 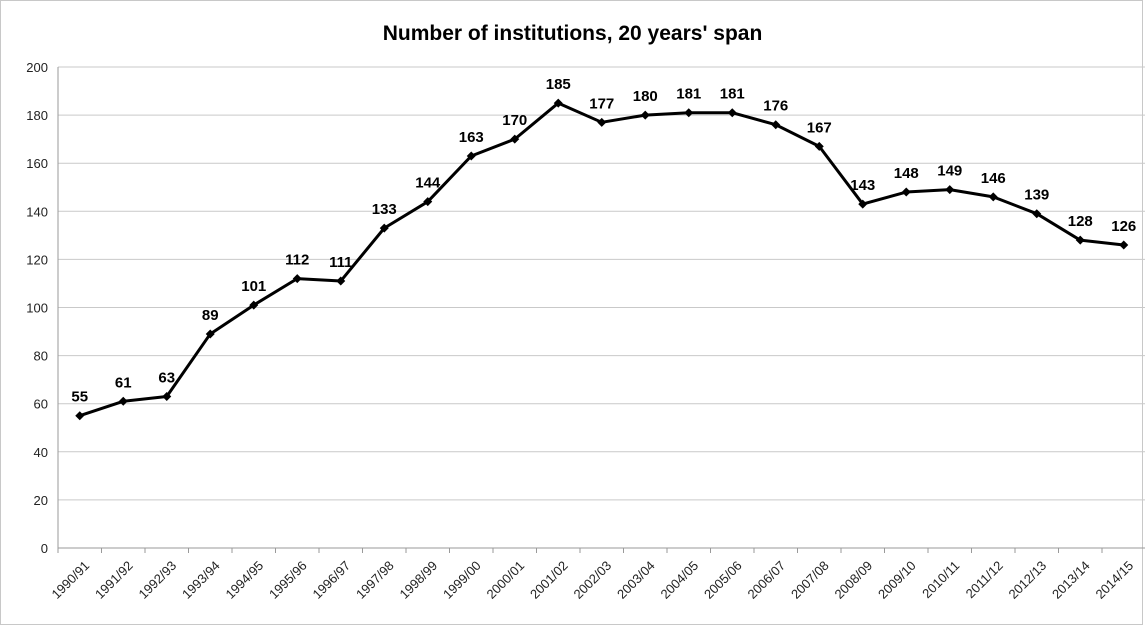 I want to click on x-tick-label: 1998/99, so click(x=418, y=580).